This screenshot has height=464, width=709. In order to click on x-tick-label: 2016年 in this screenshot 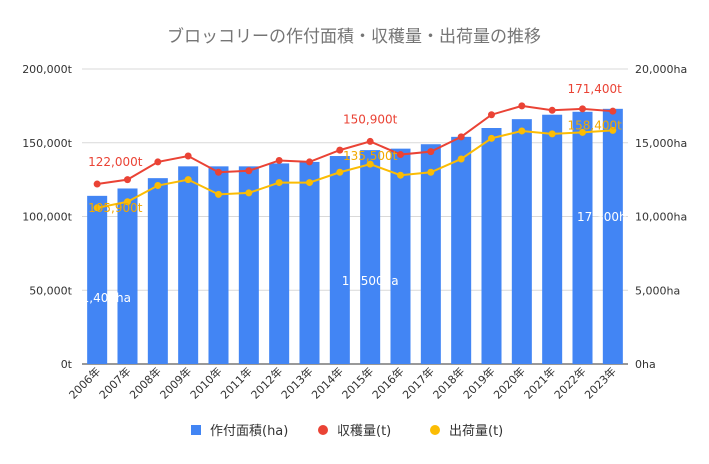, I will do `click(387, 382)`.